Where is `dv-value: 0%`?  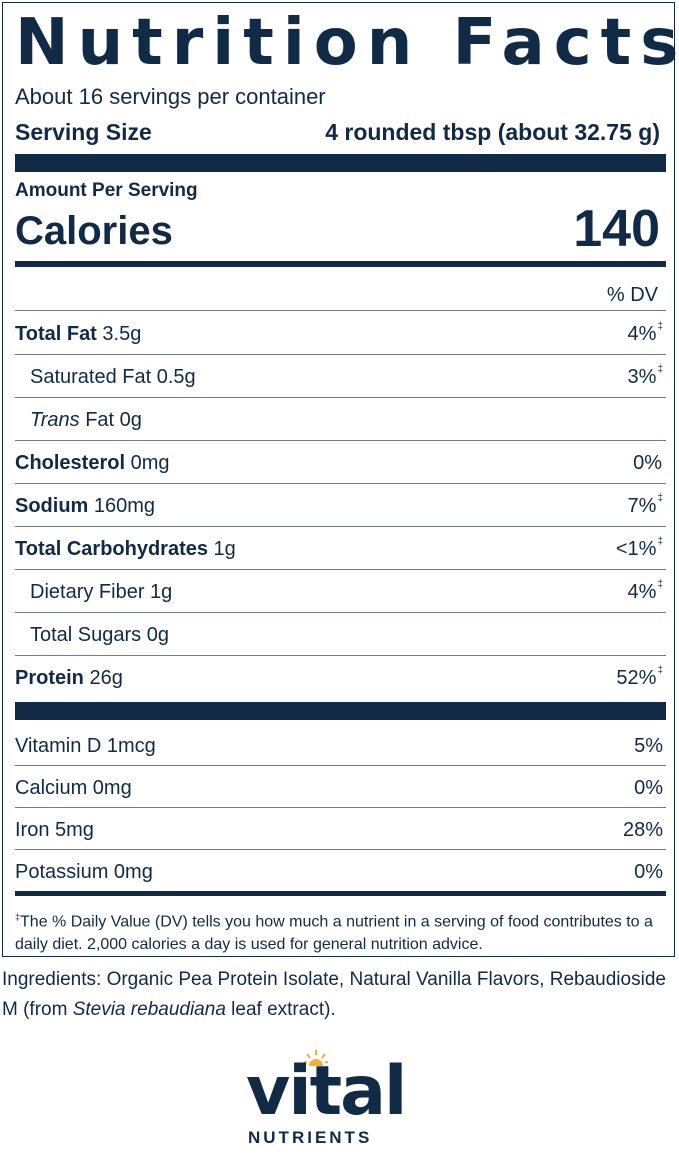 dv-value: 0% is located at coordinates (647, 463).